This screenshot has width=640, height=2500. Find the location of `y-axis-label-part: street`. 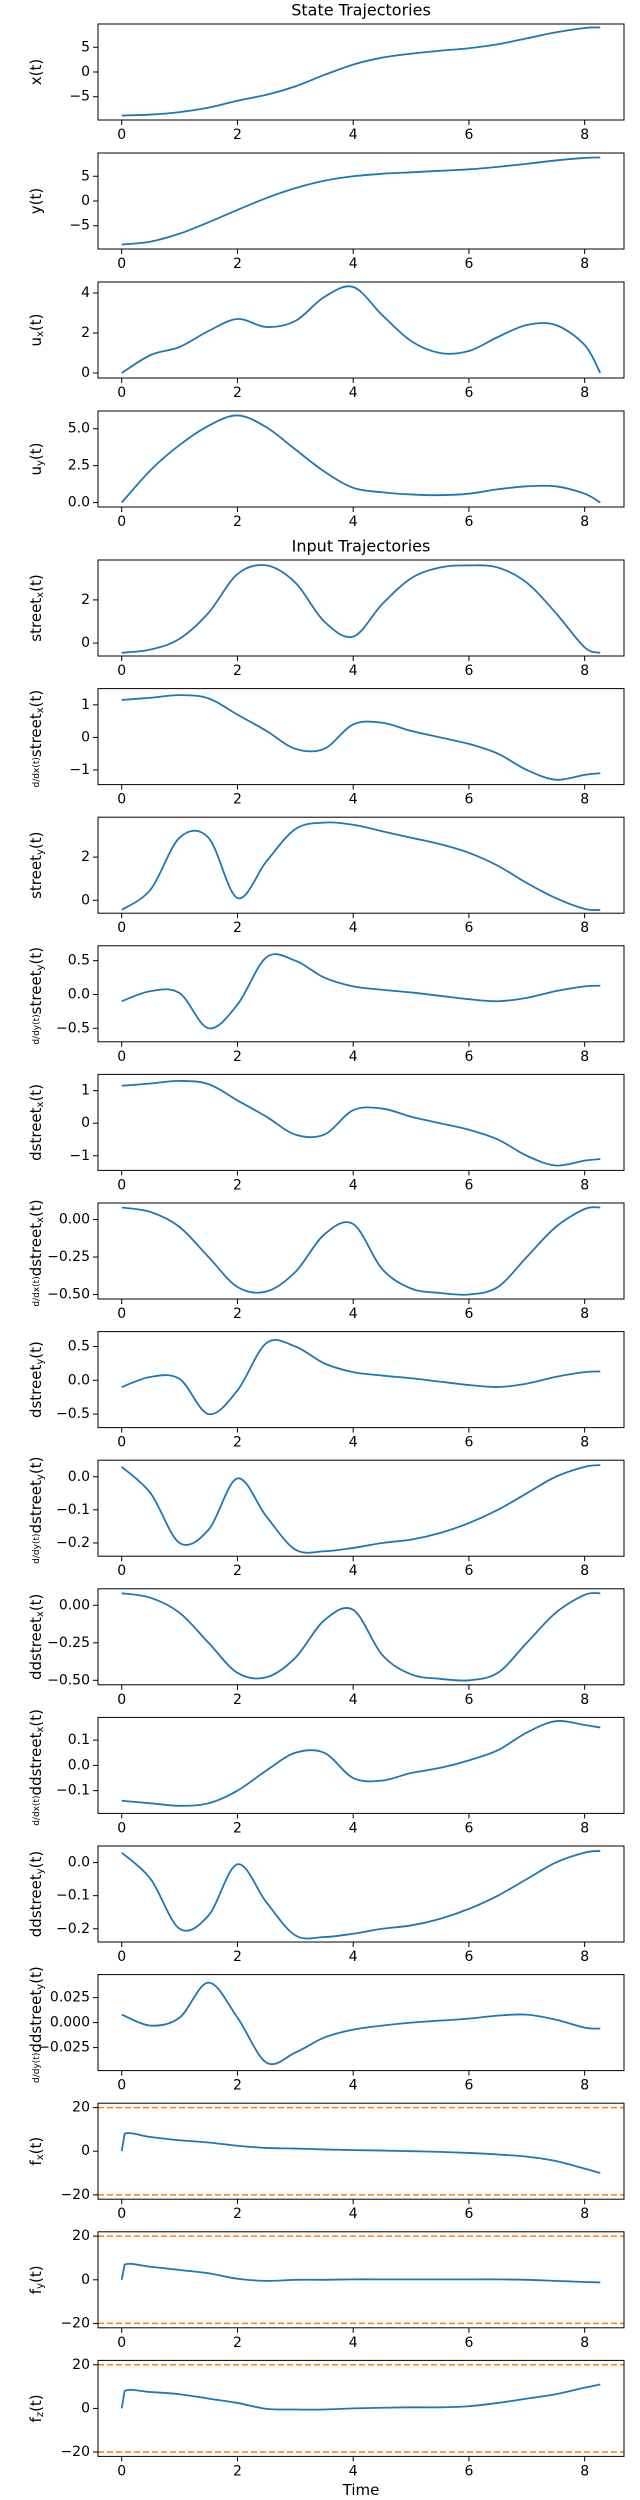

y-axis-label-part: street is located at coordinates (36, 620).